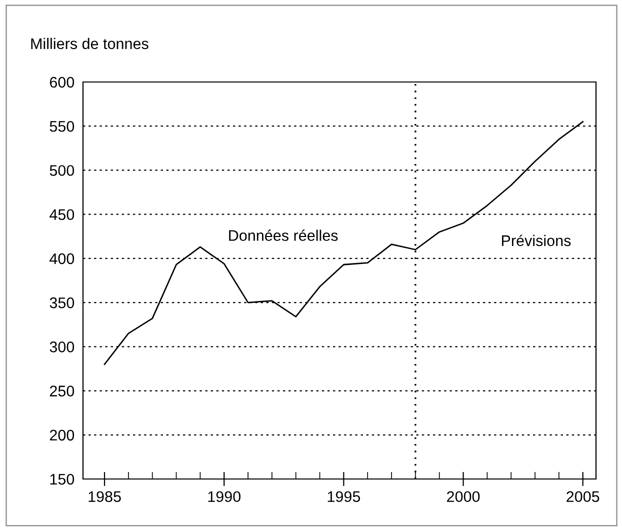 The image size is (623, 531). Describe the element at coordinates (62, 302) in the screenshot. I see `y-tick-label: 350` at that location.